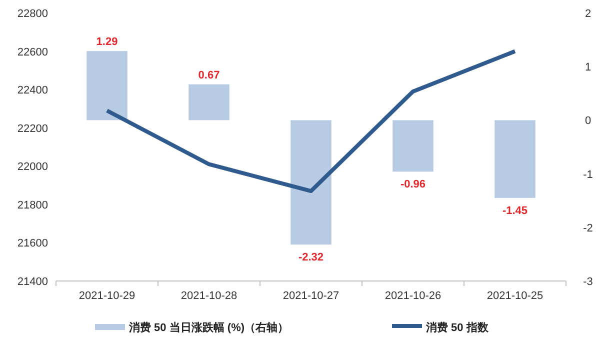 This screenshot has width=605, height=340. I want to click on data-label: 1.29, so click(107, 42).